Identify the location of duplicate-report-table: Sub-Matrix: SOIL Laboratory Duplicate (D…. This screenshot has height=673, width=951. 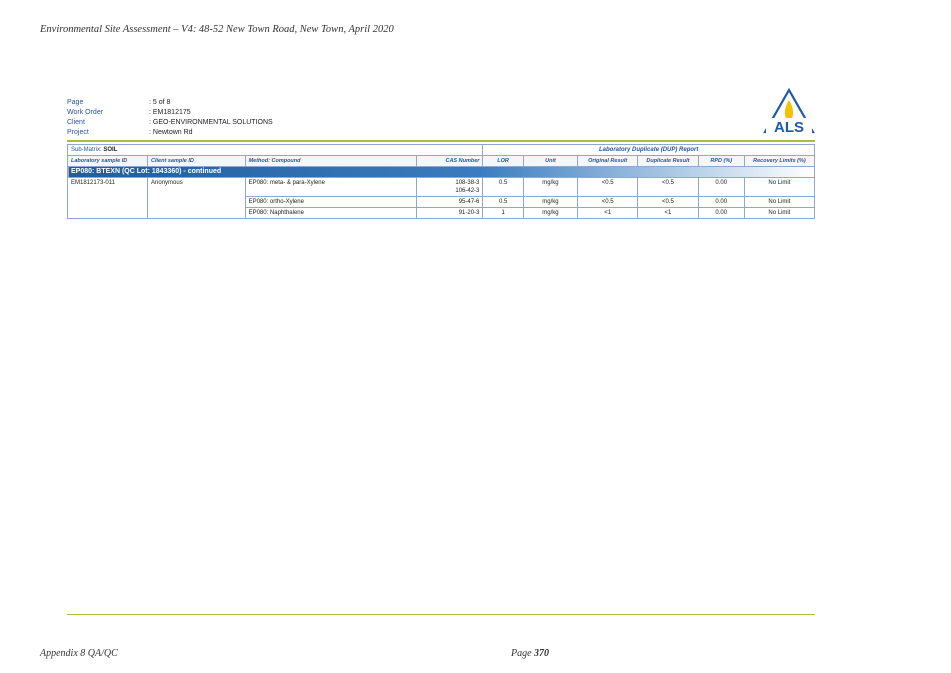
(441, 181).